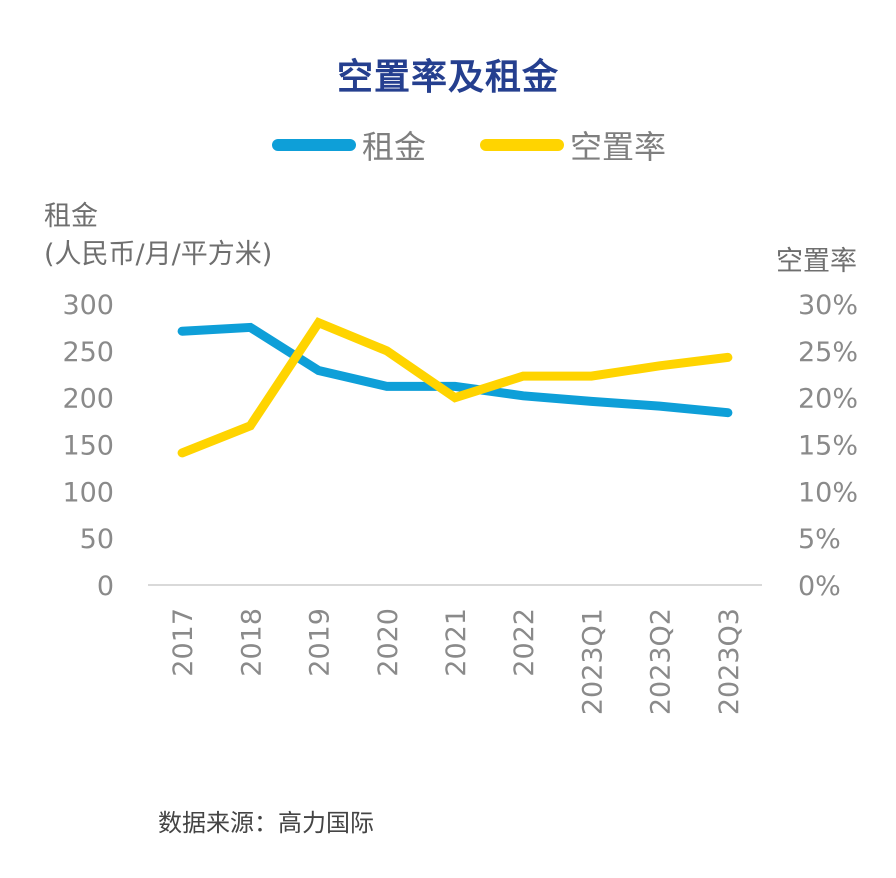  What do you see at coordinates (816, 261) in the screenshot?
I see `right-axis-title: 空置率` at bounding box center [816, 261].